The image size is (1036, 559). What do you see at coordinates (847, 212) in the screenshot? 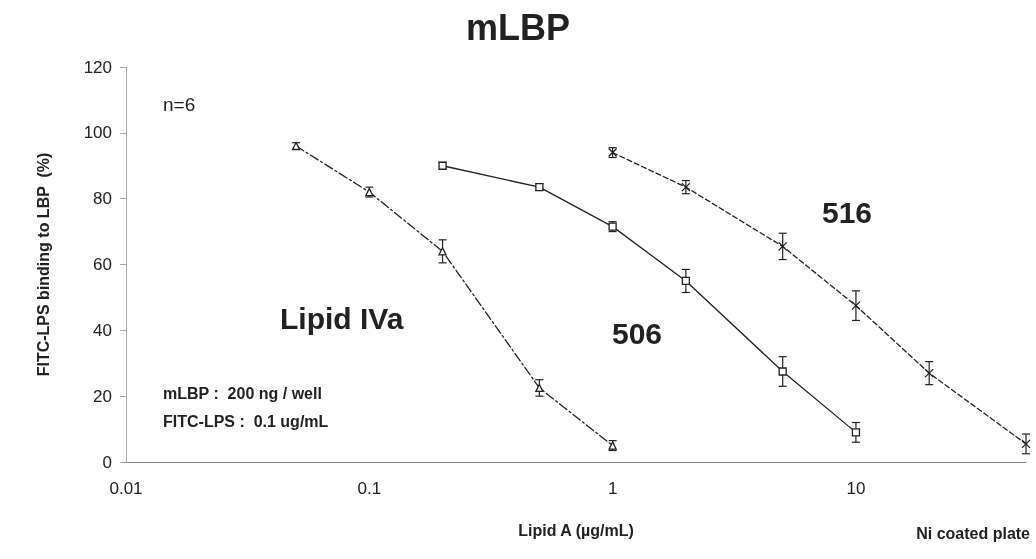
I see `annotation: 516` at bounding box center [847, 212].